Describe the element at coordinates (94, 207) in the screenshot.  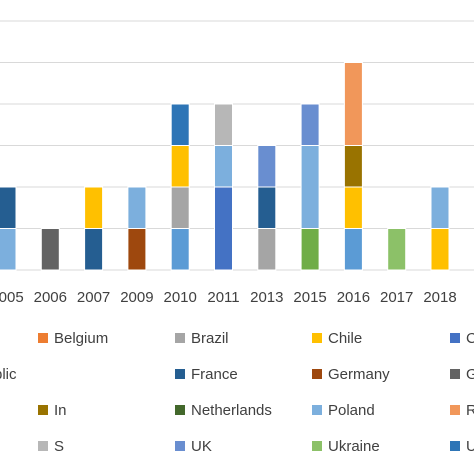
I see `bar-segment-2007-chile` at that location.